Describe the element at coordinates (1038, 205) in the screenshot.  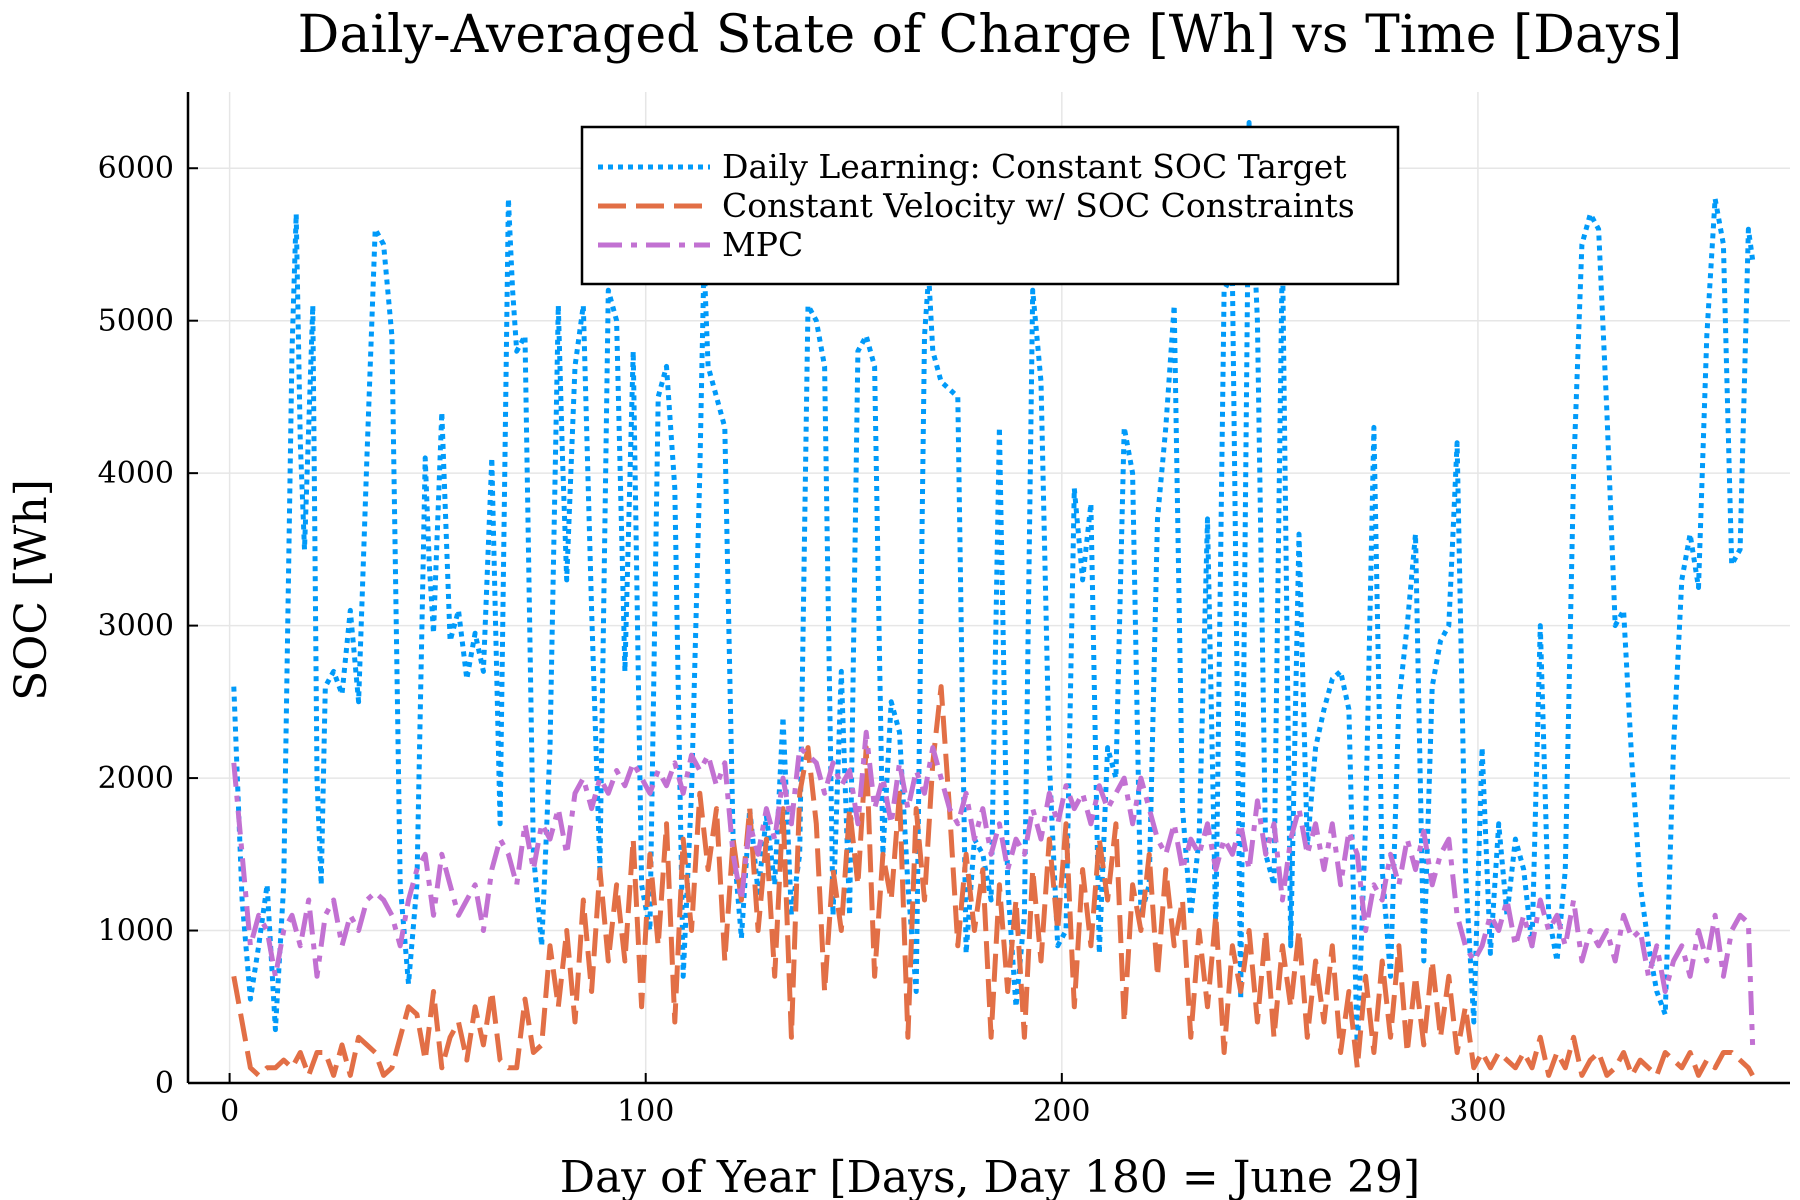
I see `legend-label-1: Constant Velocity w/ SOC Constraints` at that location.